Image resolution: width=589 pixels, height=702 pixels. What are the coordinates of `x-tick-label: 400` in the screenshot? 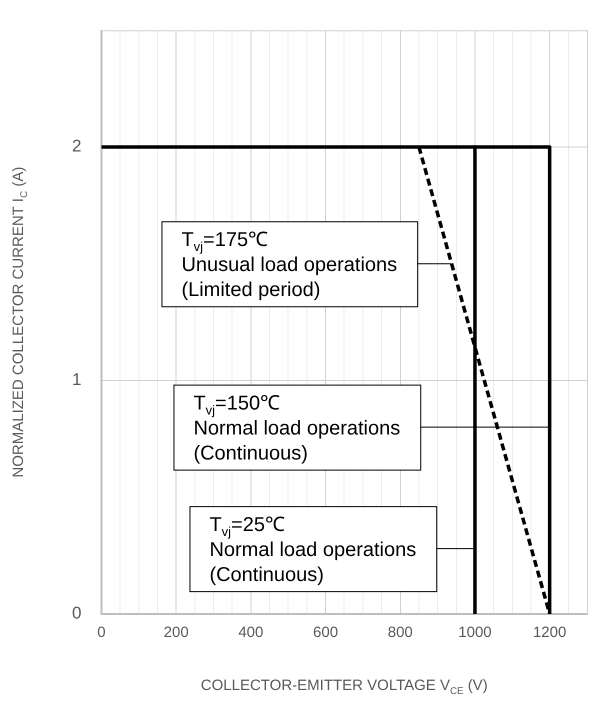 It's located at (251, 633).